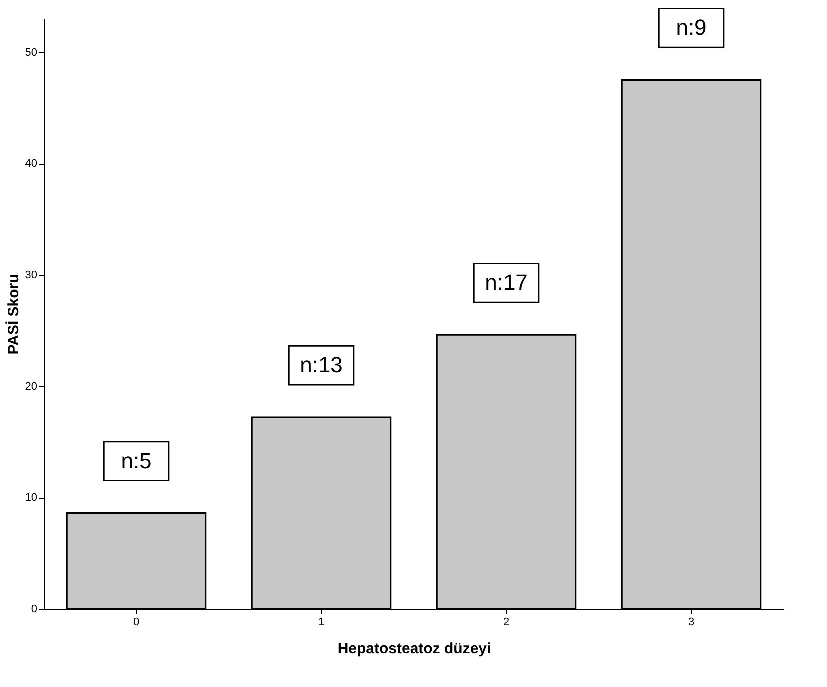 The width and height of the screenshot is (827, 687). What do you see at coordinates (136, 622) in the screenshot?
I see `x-tick-label: 0` at bounding box center [136, 622].